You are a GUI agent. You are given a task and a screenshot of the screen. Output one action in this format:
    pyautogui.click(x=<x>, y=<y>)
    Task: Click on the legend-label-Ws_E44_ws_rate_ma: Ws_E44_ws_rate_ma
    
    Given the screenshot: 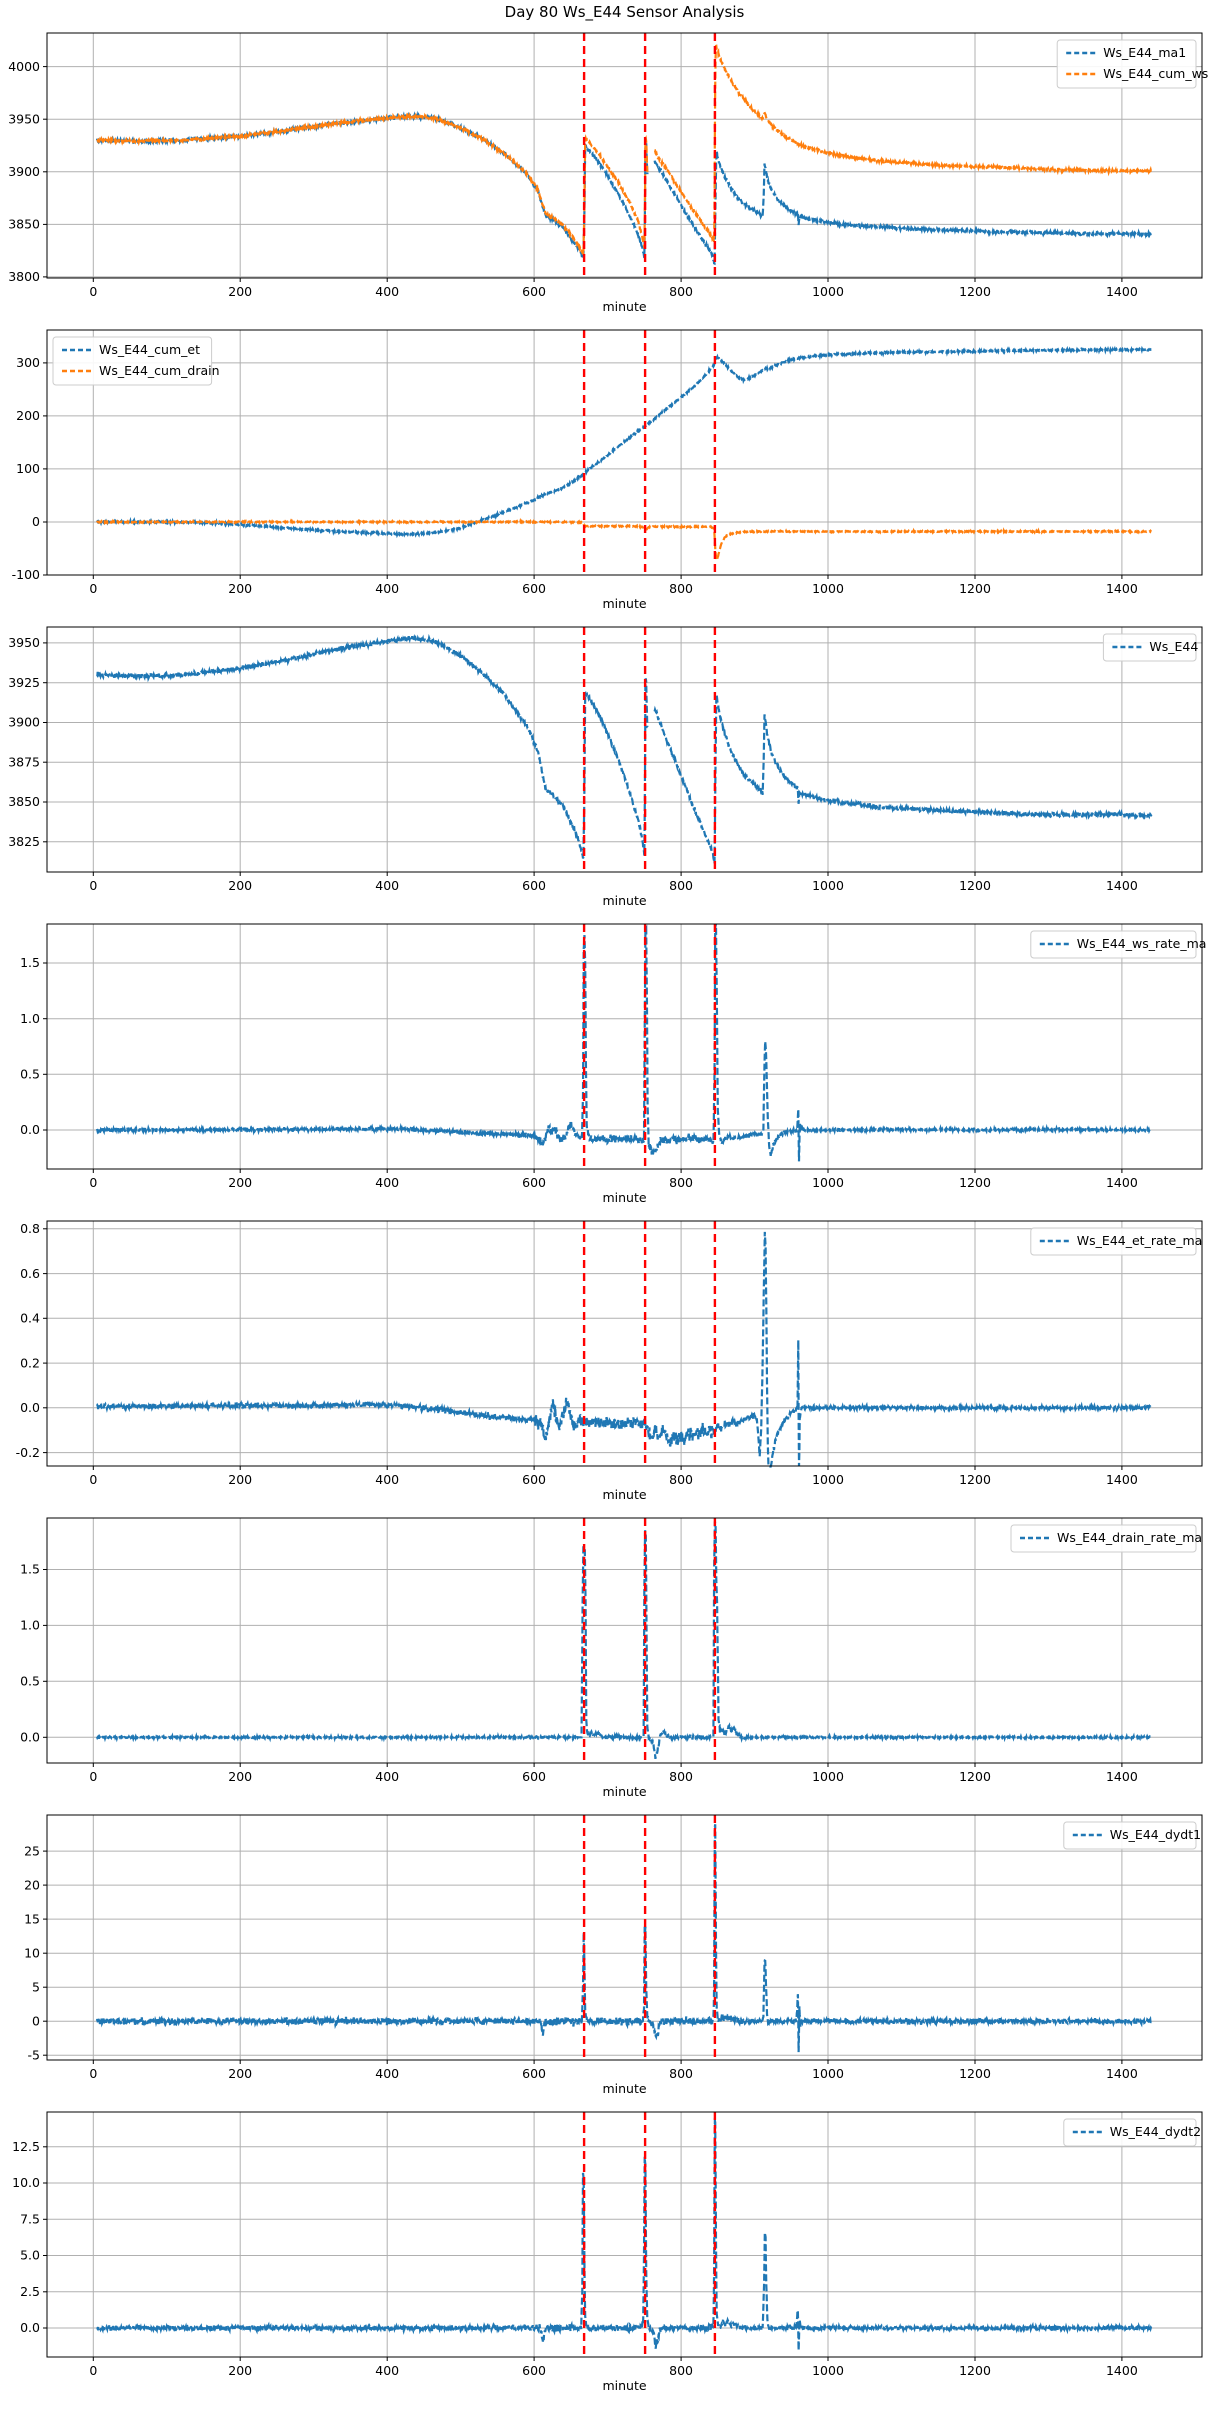 What is the action you would take?
    pyautogui.click(x=1142, y=943)
    